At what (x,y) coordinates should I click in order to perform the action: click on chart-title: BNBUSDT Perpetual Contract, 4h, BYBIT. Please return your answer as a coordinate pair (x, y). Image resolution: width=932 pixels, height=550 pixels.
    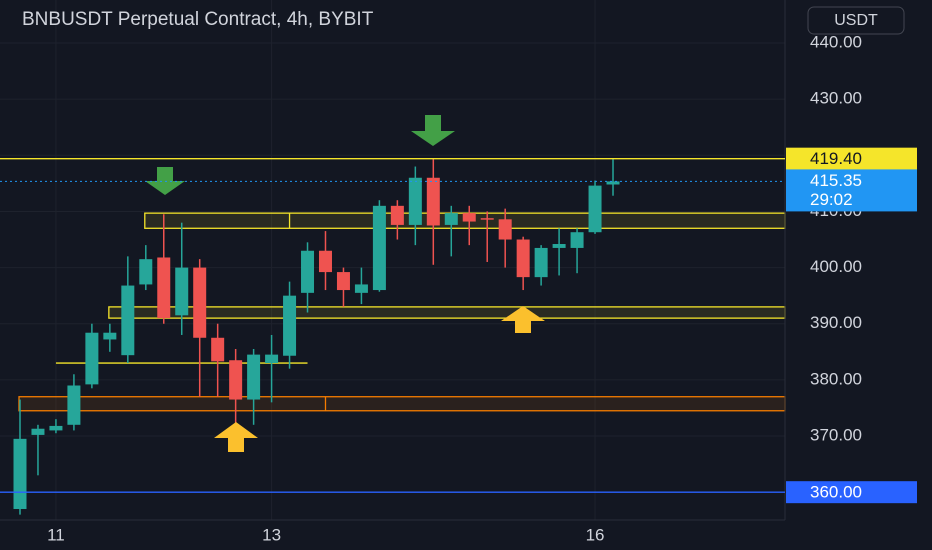
    Looking at the image, I should click on (198, 19).